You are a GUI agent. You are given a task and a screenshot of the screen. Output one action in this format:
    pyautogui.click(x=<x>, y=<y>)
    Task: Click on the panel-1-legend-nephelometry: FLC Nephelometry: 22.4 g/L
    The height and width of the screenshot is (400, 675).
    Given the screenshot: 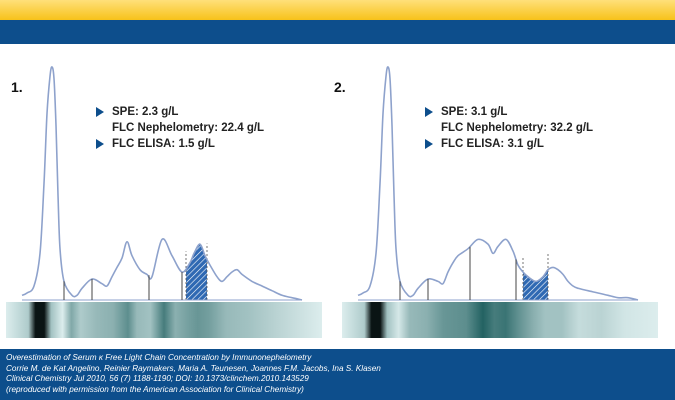 What is the action you would take?
    pyautogui.click(x=180, y=128)
    